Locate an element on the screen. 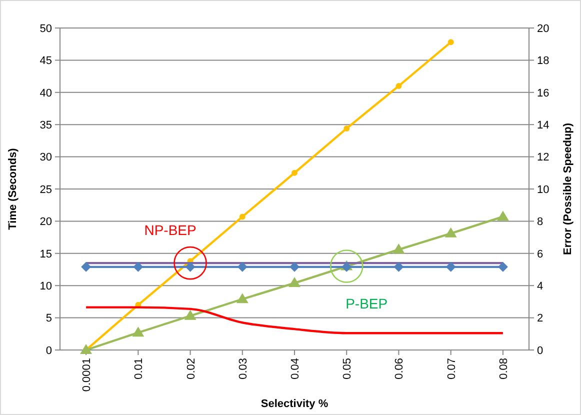 This screenshot has height=415, width=581. y2-tick-label: 6 is located at coordinates (540, 254).